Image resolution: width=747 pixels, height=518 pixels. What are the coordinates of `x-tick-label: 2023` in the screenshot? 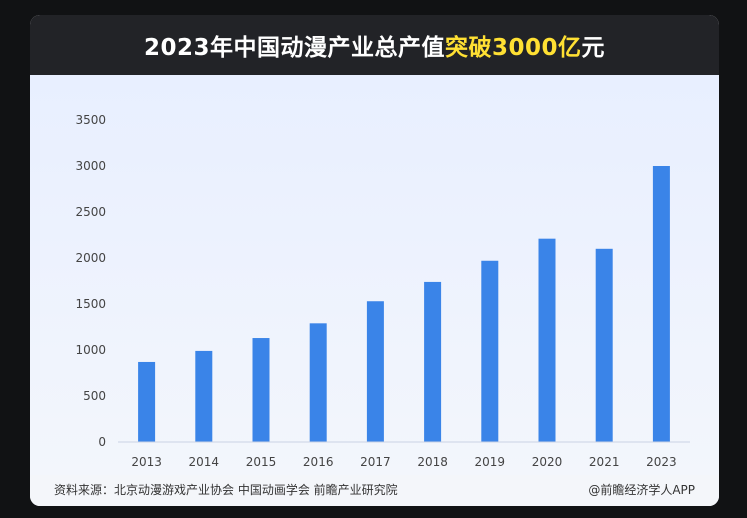 It's located at (661, 462).